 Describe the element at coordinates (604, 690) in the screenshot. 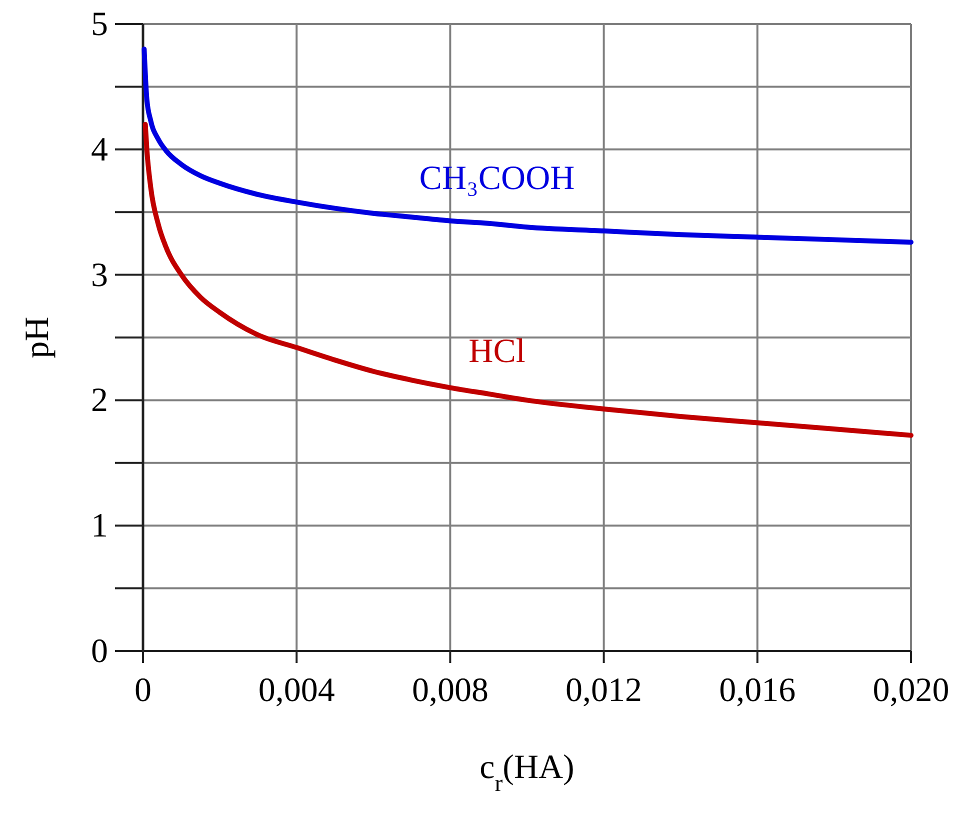

I see `x-tick-label: 0,012` at that location.